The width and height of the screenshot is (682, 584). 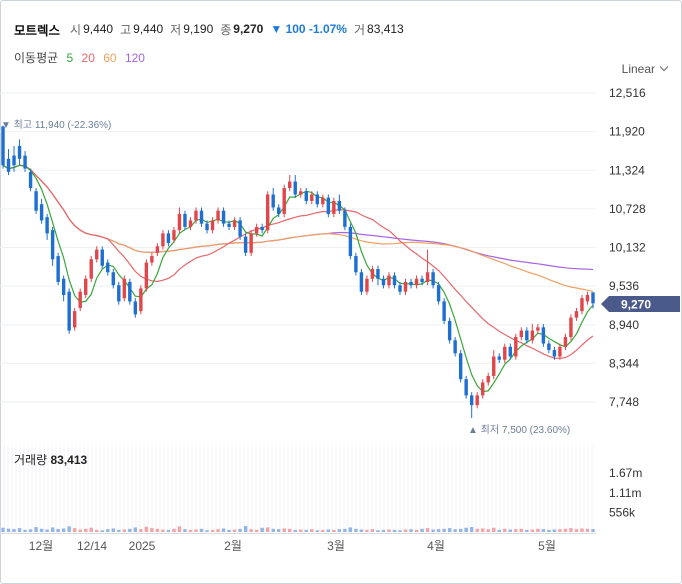 I want to click on volume-label: 거, so click(x=359, y=29).